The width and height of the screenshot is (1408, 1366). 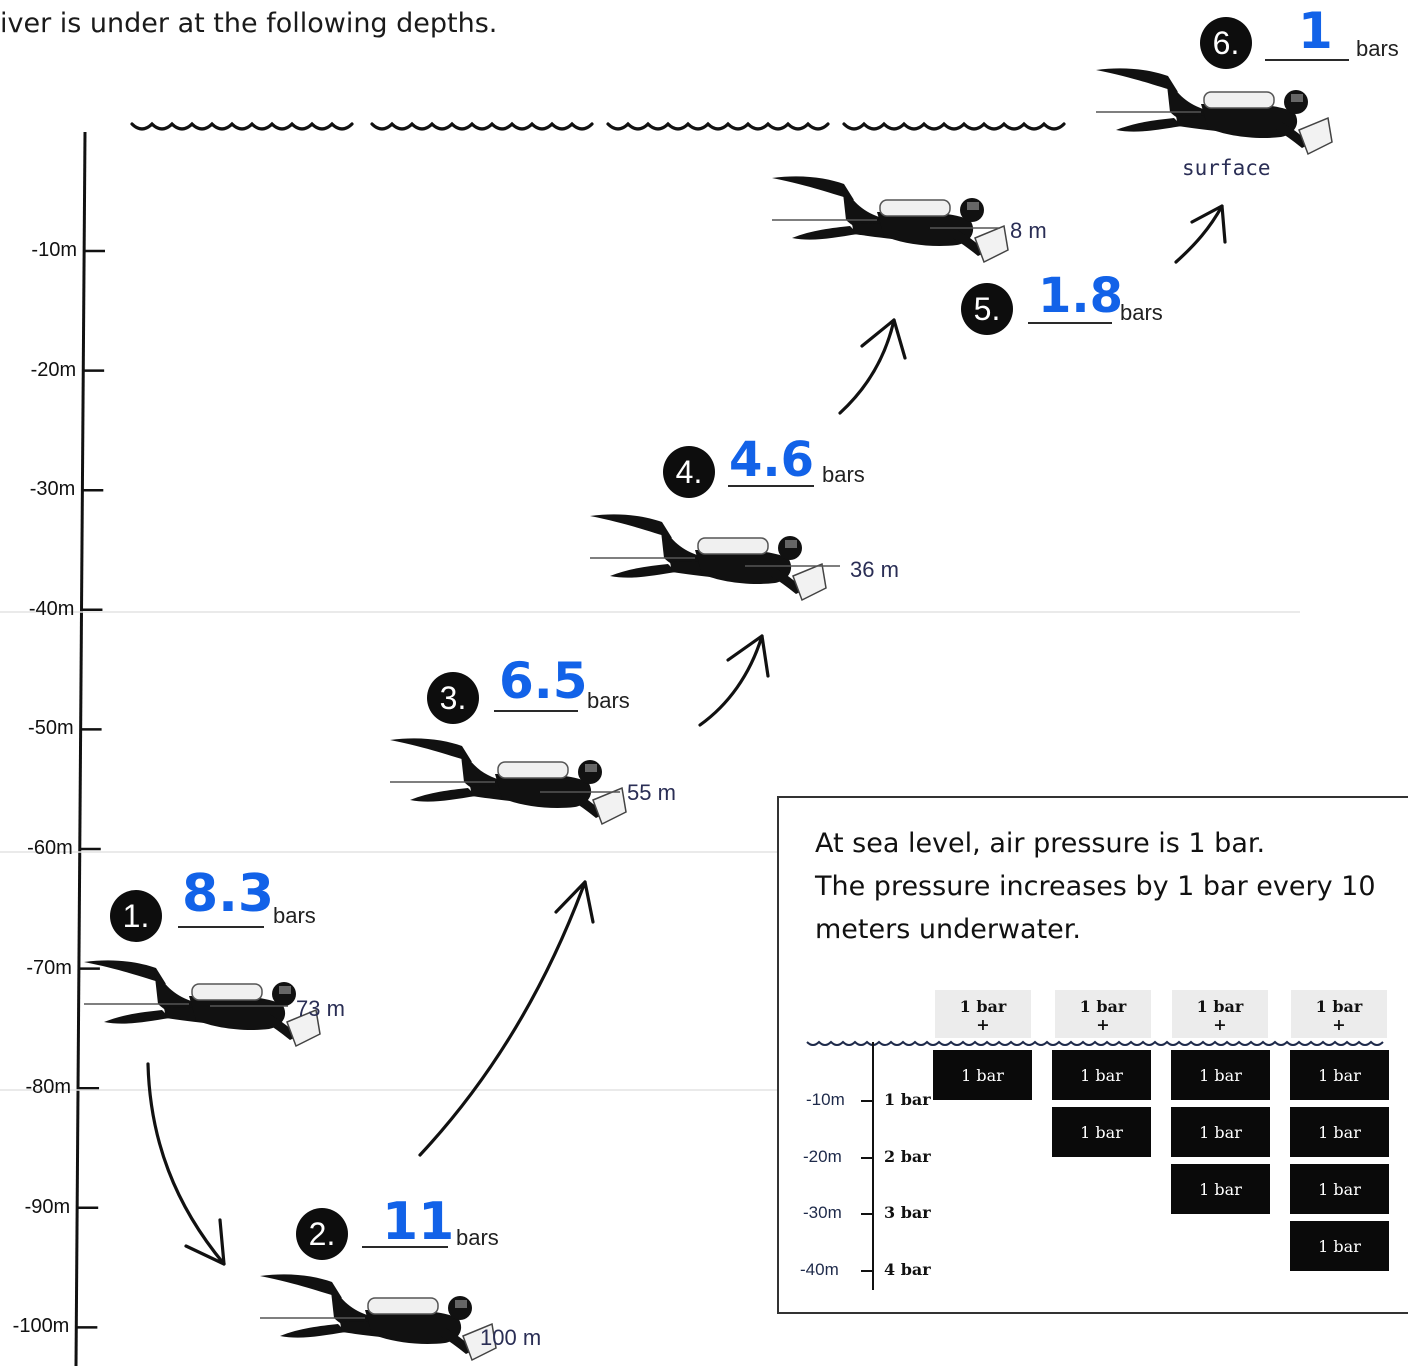 I want to click on depth-axis-label: -50m, so click(x=51, y=728).